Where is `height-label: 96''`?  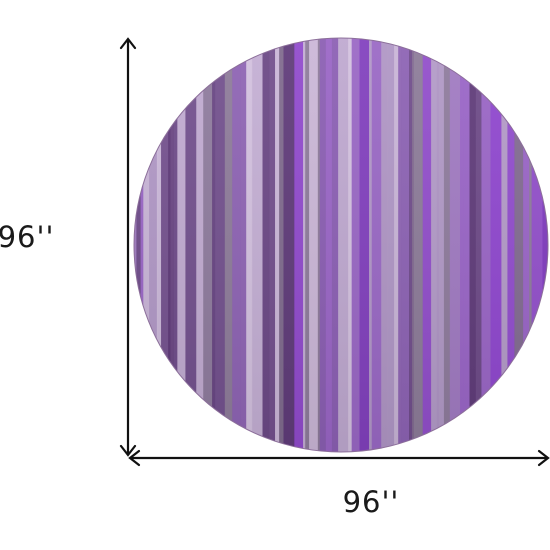 height-label: 96'' is located at coordinates (27, 237).